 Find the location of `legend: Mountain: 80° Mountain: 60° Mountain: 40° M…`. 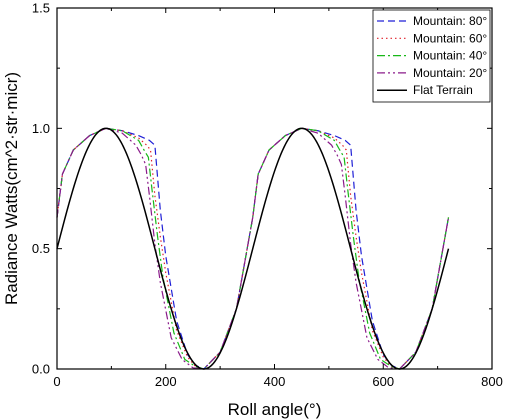

legend: Mountain: 80° Mountain: 60° Mountain: 40° M… is located at coordinates (431, 56).